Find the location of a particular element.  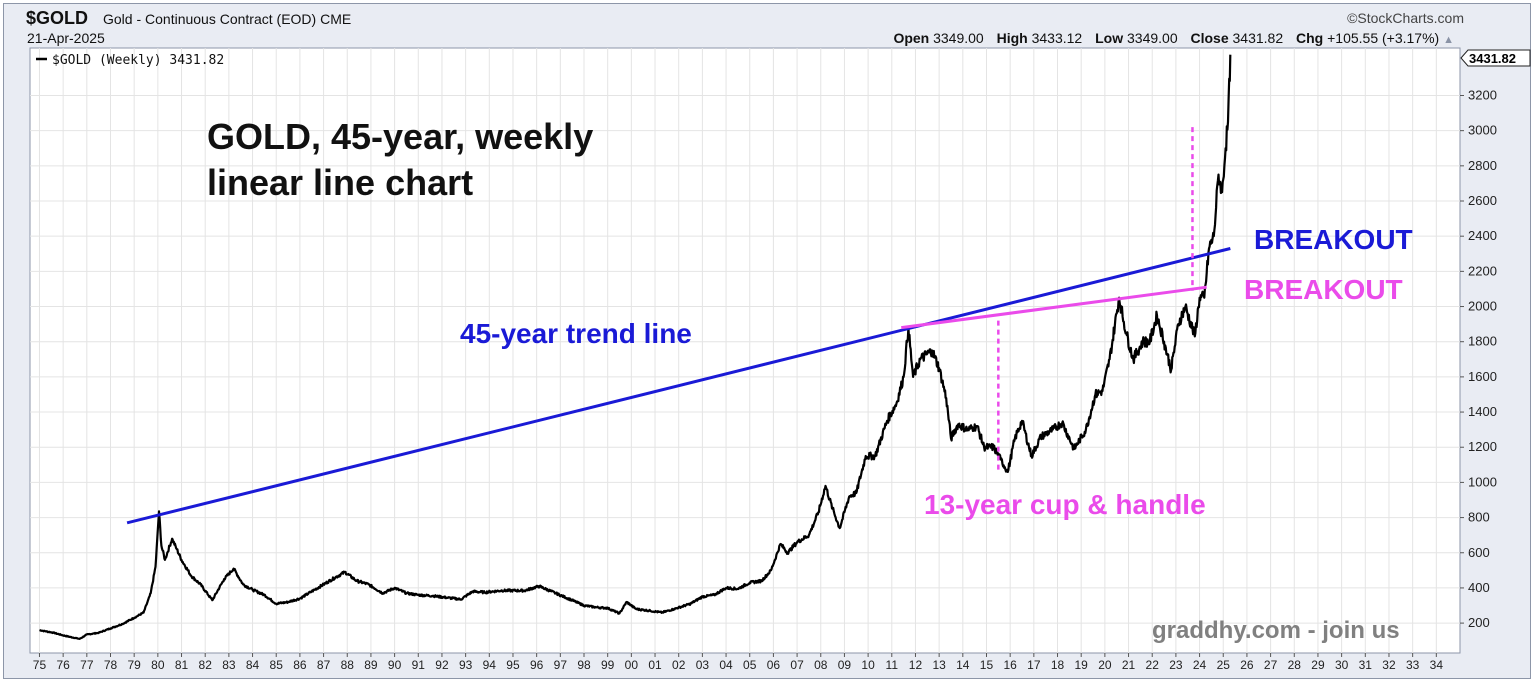

annotation-title-line-1: GOLD, 45-year, weekly is located at coordinates (400, 136).